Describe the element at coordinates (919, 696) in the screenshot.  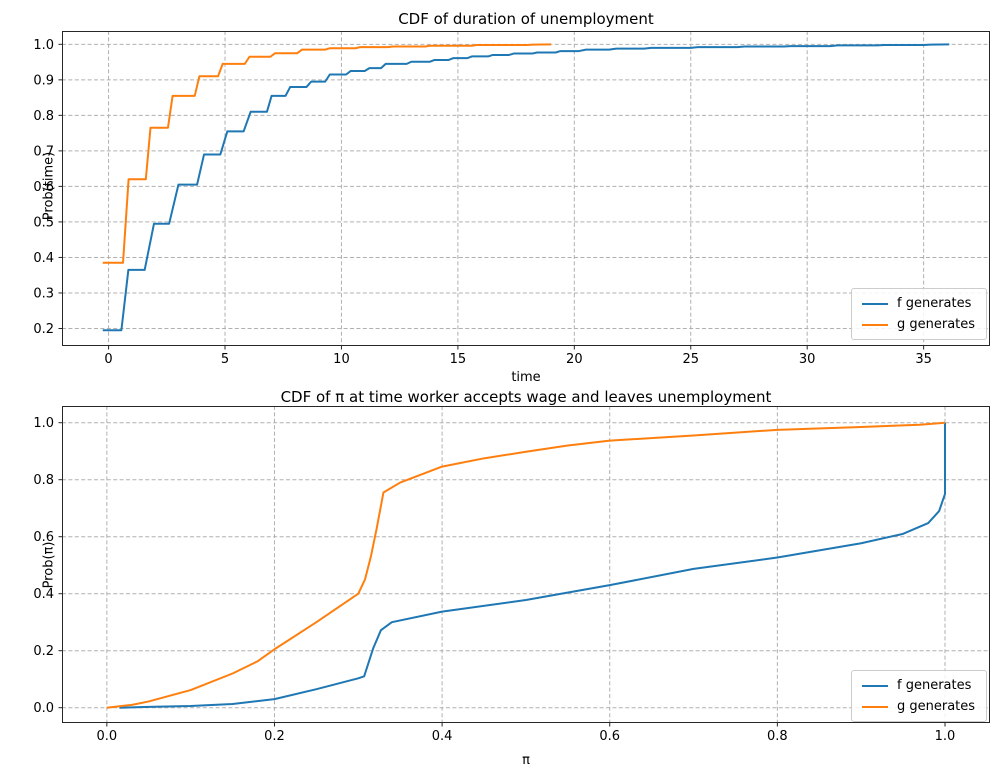
I see `bottom-chart-legend: f generates g generates` at that location.